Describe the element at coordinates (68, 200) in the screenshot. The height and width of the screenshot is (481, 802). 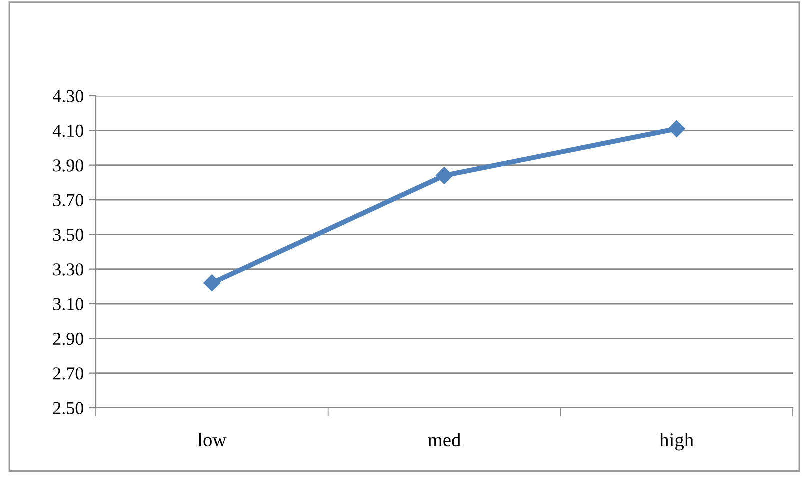
I see `y-tick-label: 3.70` at that location.